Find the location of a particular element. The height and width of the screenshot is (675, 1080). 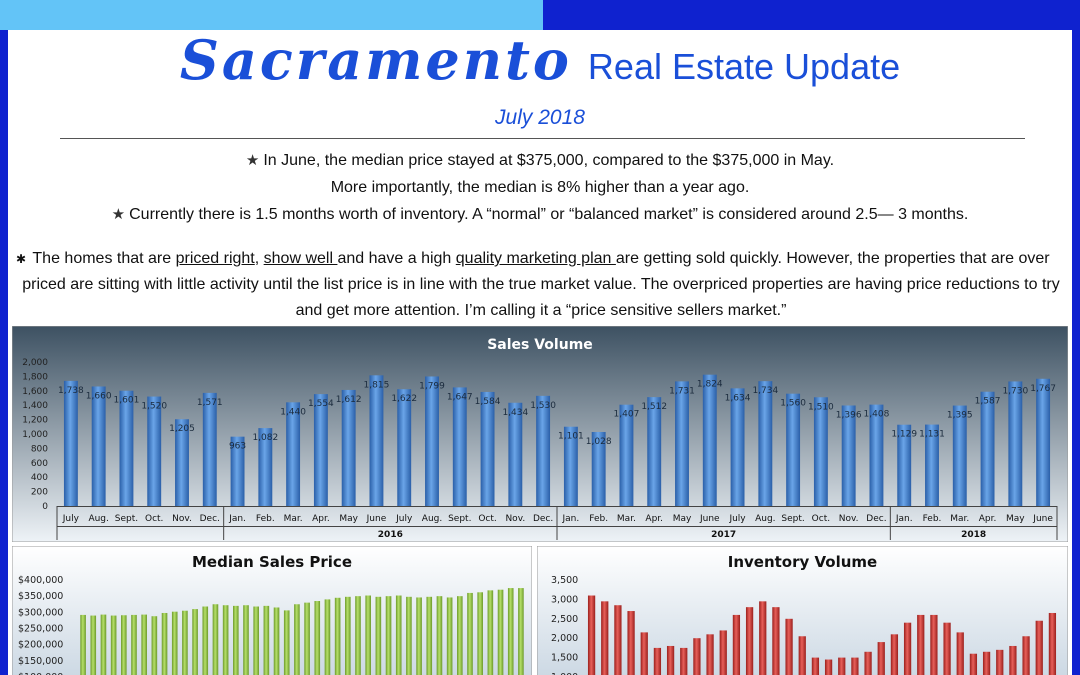

chart-title: Sales Volume is located at coordinates (540, 345).